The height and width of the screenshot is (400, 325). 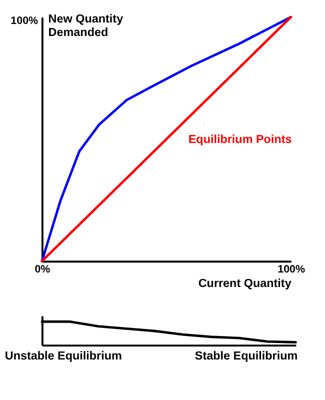 What do you see at coordinates (240, 139) in the screenshot?
I see `annotation: Equilibrium Points` at bounding box center [240, 139].